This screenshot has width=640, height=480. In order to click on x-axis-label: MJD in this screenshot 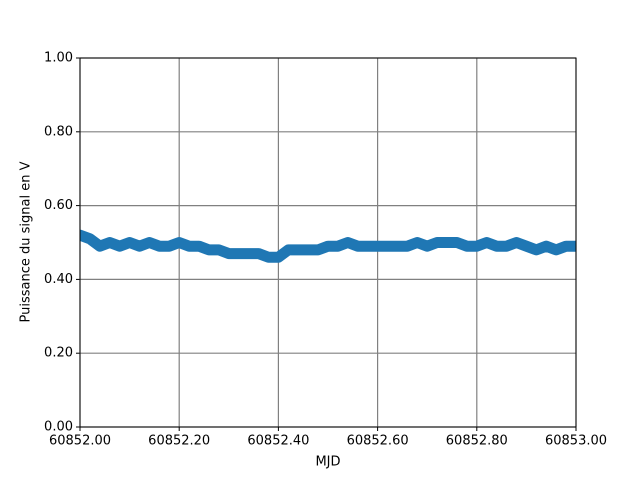, I will do `click(327, 462)`.